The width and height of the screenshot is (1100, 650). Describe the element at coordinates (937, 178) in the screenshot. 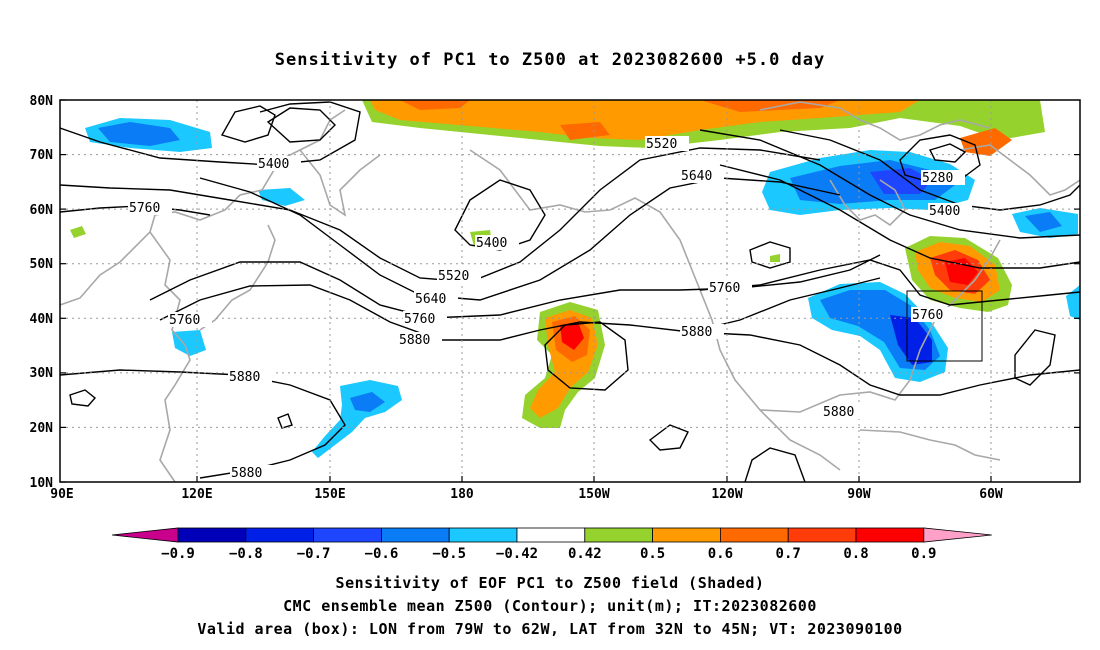

I see `svg-text: 5280` at that location.